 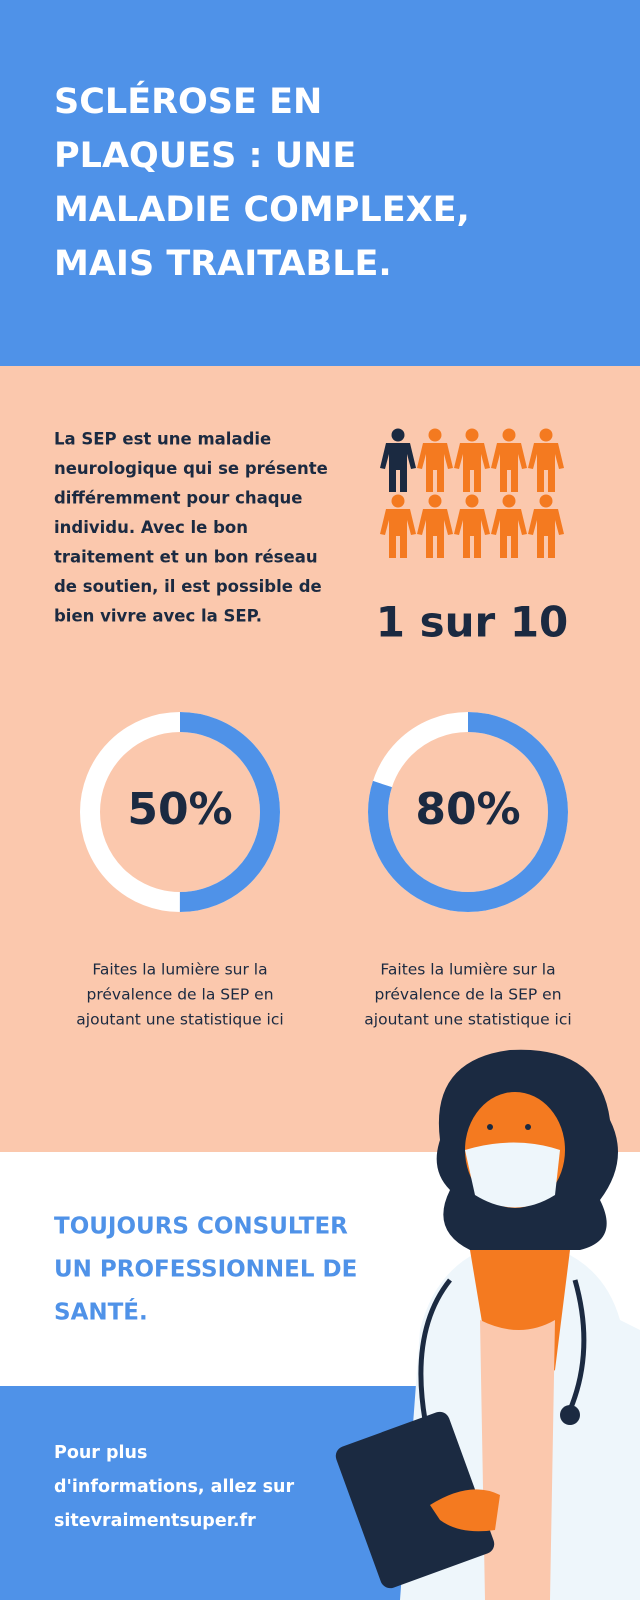 I want to click on intro-line: traitement et un bon réseau, so click(x=186, y=557).